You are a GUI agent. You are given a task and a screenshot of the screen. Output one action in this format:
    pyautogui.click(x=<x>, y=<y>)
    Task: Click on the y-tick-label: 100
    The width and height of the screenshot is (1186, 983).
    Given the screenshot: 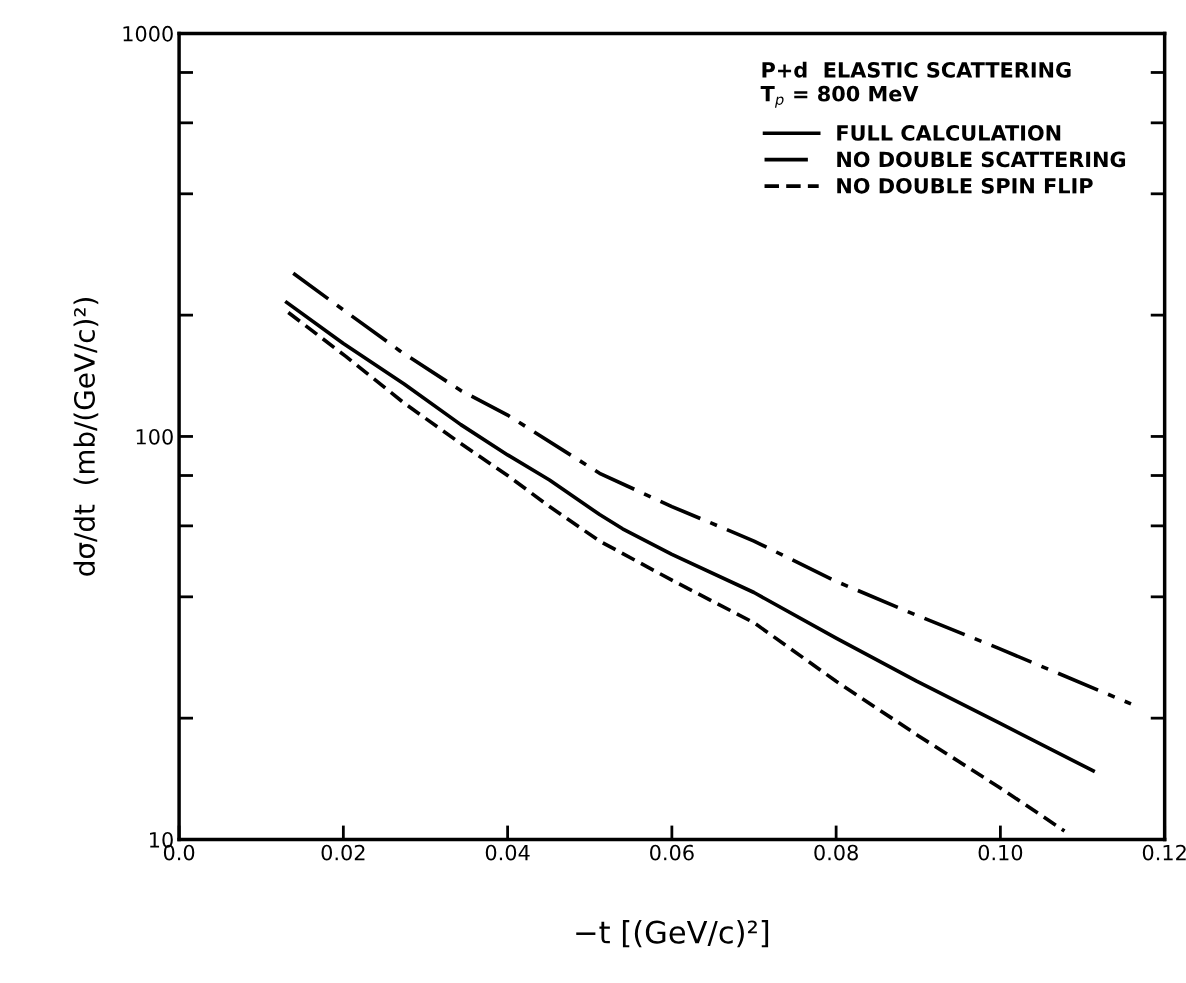 What is the action you would take?
    pyautogui.click(x=154, y=436)
    